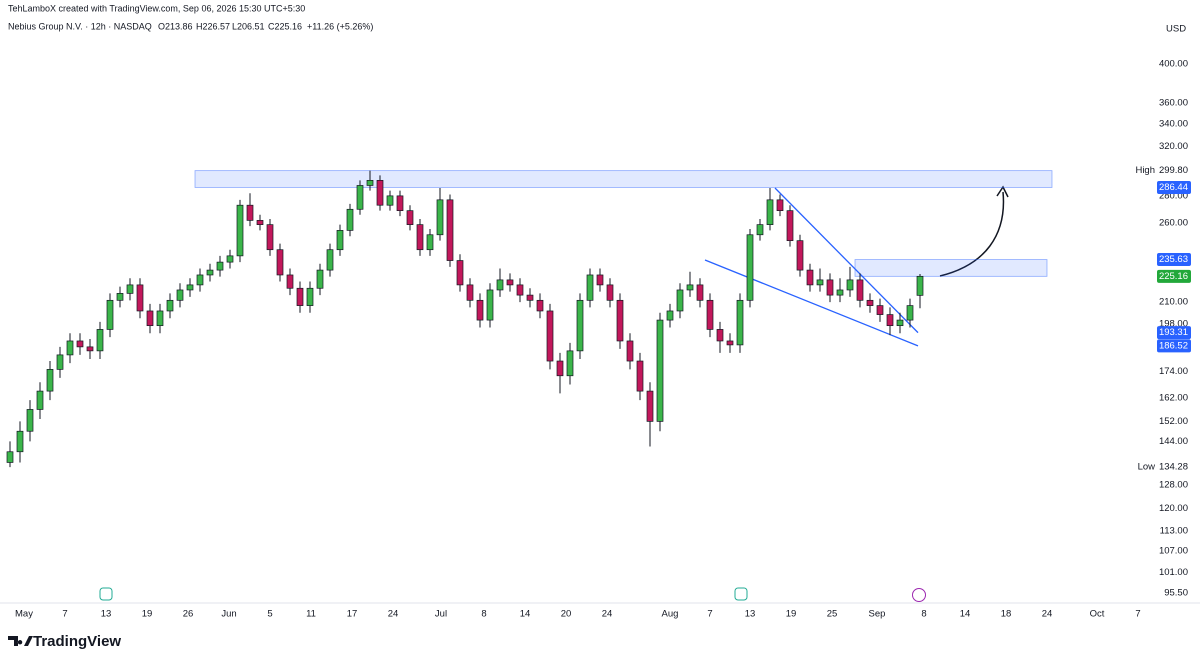 This screenshot has width=1200, height=662. I want to click on y-tick-label: 260.00, so click(1173, 223).